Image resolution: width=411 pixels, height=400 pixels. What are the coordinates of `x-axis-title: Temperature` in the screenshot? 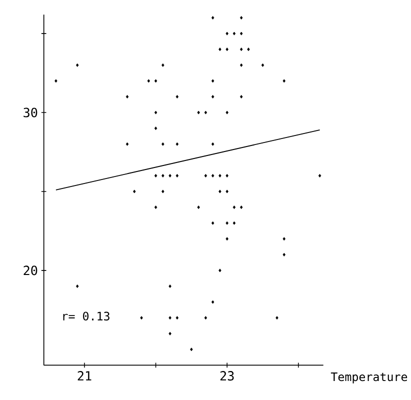 It's located at (369, 378).